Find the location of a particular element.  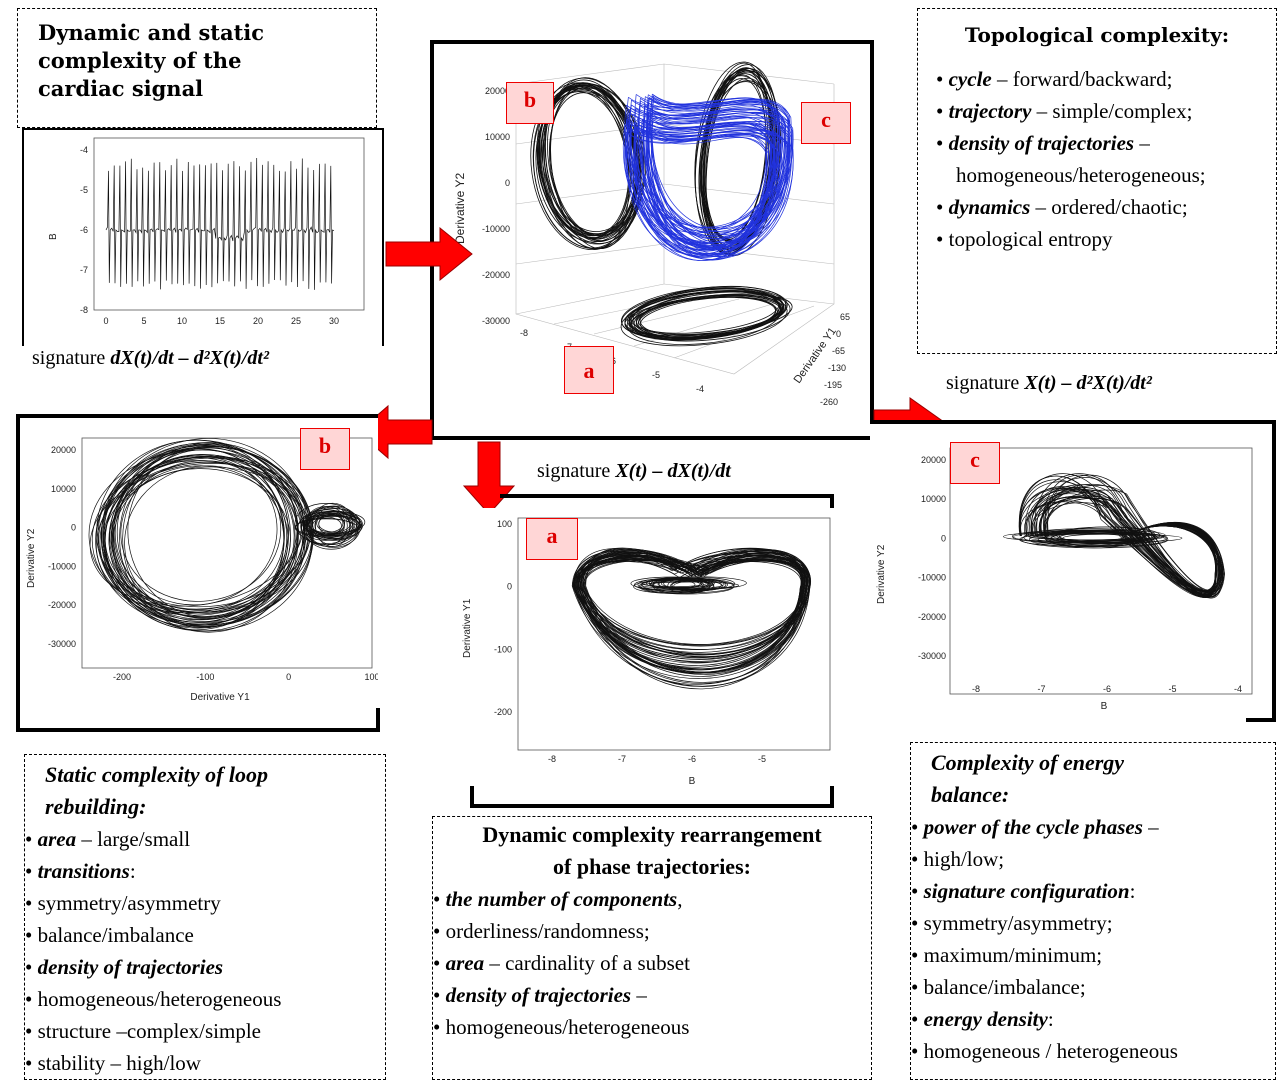

plot-a-xlabel: B is located at coordinates (692, 781).